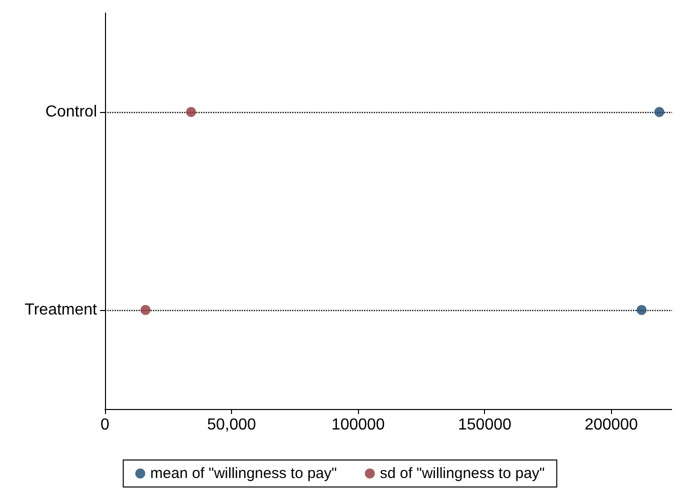 The height and width of the screenshot is (499, 680). I want to click on legend-label: mean of "willingness to pay", so click(243, 473).